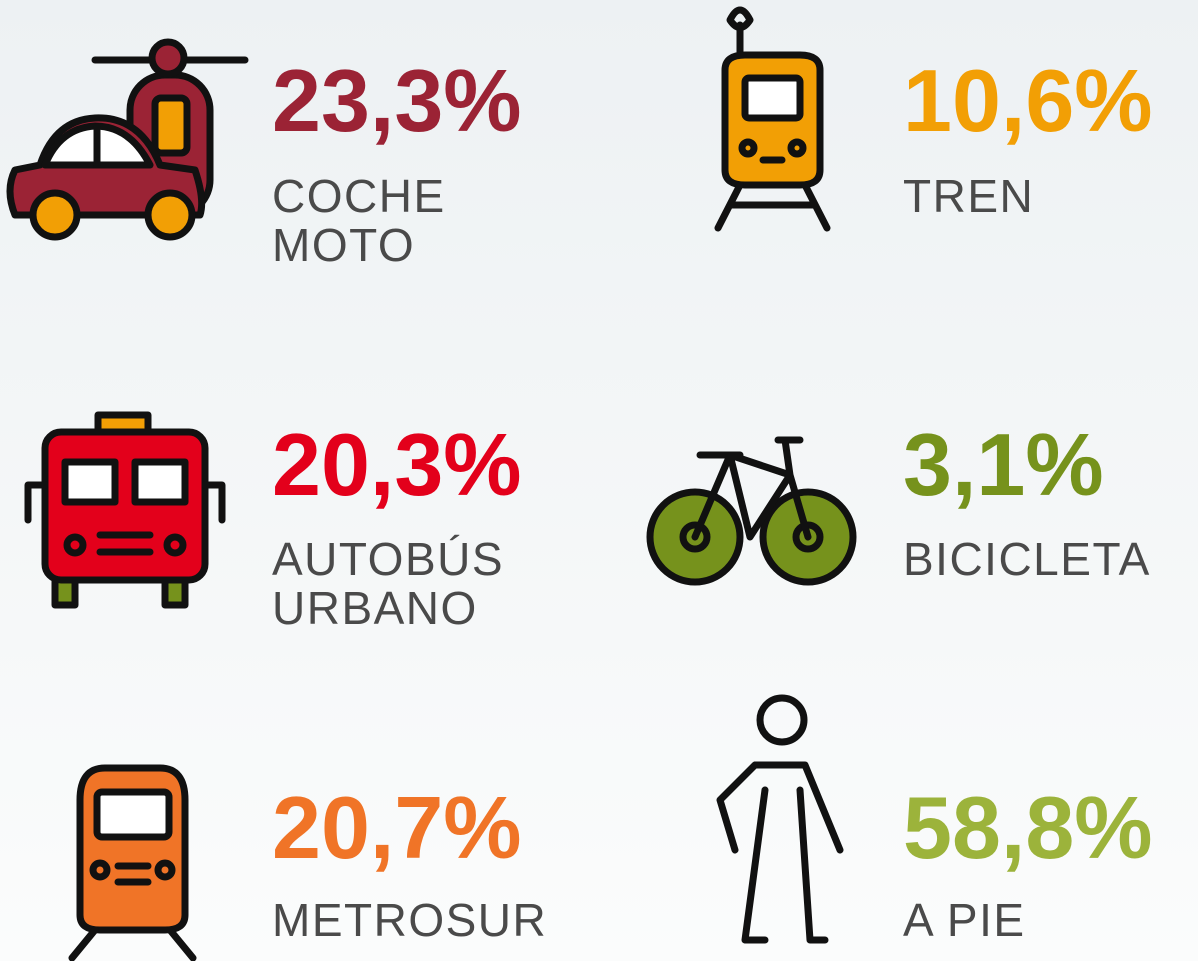 The width and height of the screenshot is (1198, 961). What do you see at coordinates (964, 920) in the screenshot?
I see `label: A PIE` at bounding box center [964, 920].